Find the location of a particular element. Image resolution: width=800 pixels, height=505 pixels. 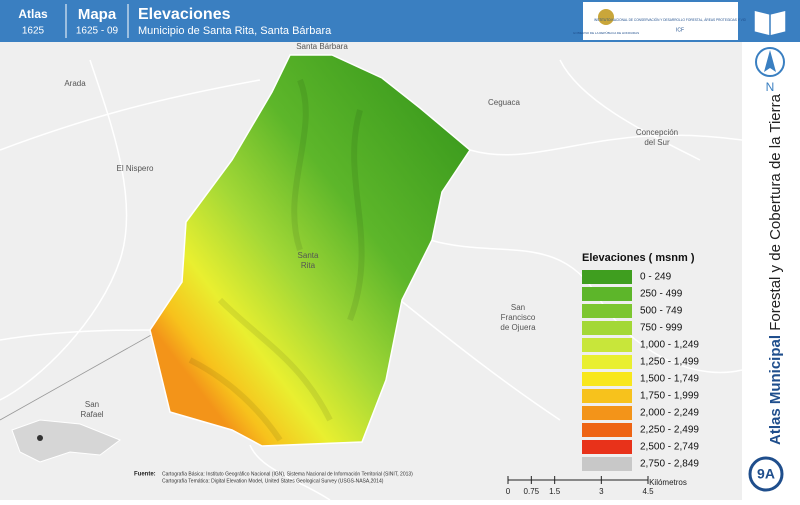

inset-marker is located at coordinates (40, 438).